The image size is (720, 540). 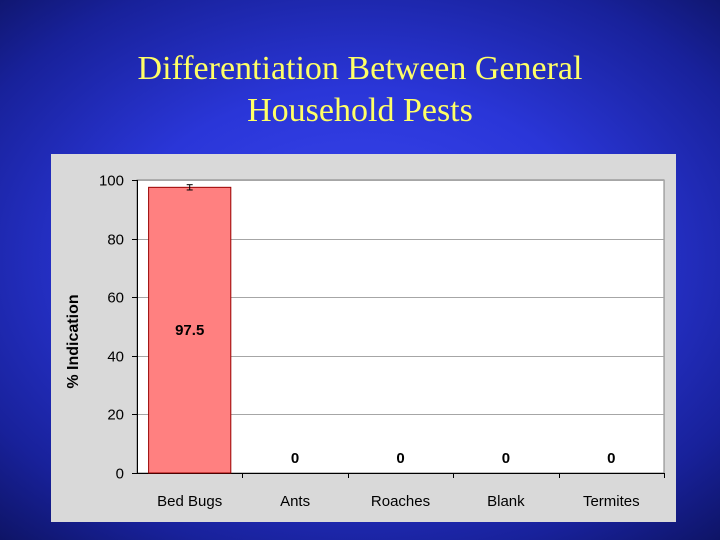 I want to click on y-tick-label: 100, so click(x=111, y=181).